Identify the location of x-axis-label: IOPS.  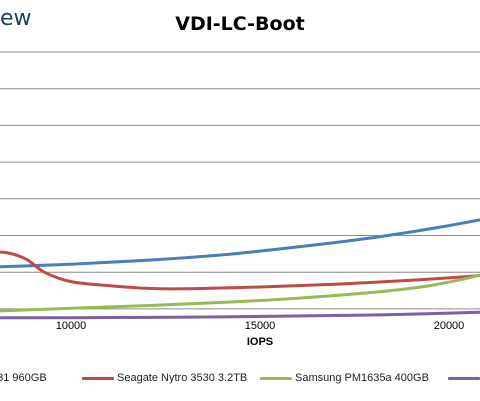
(260, 342).